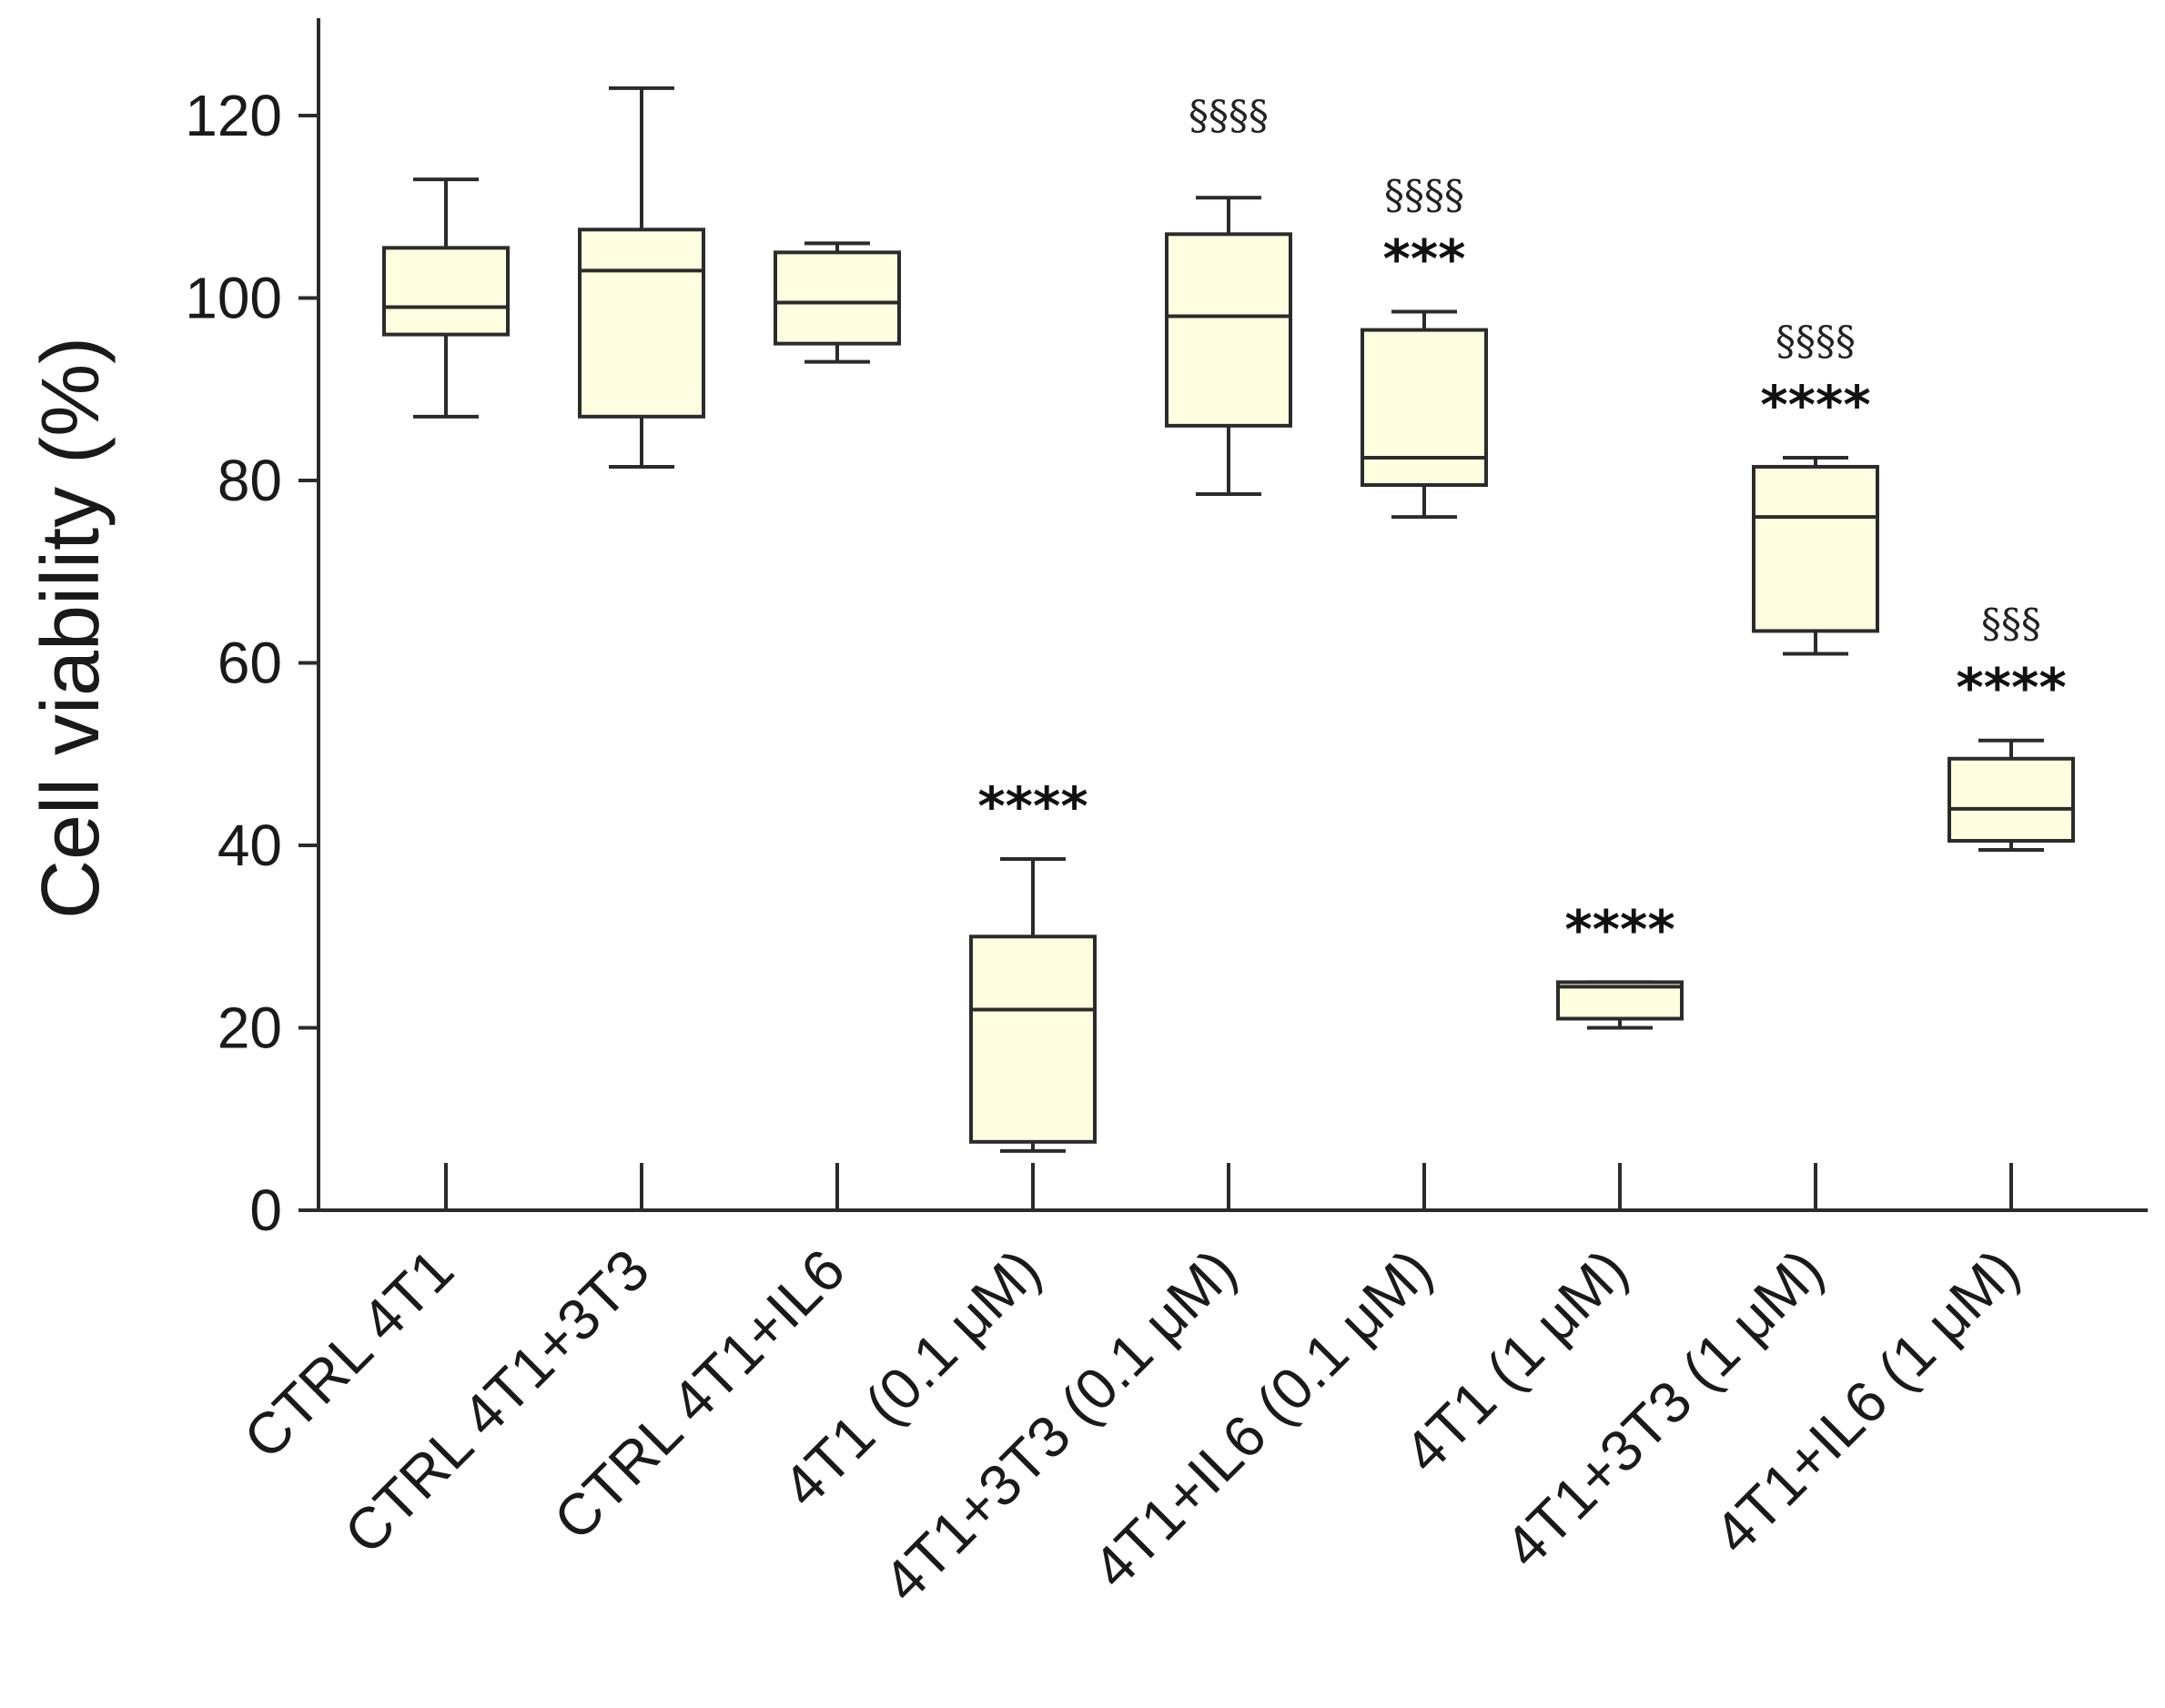  What do you see at coordinates (70, 628) in the screenshot?
I see `y-axis-label: Cell viability (%)` at bounding box center [70, 628].